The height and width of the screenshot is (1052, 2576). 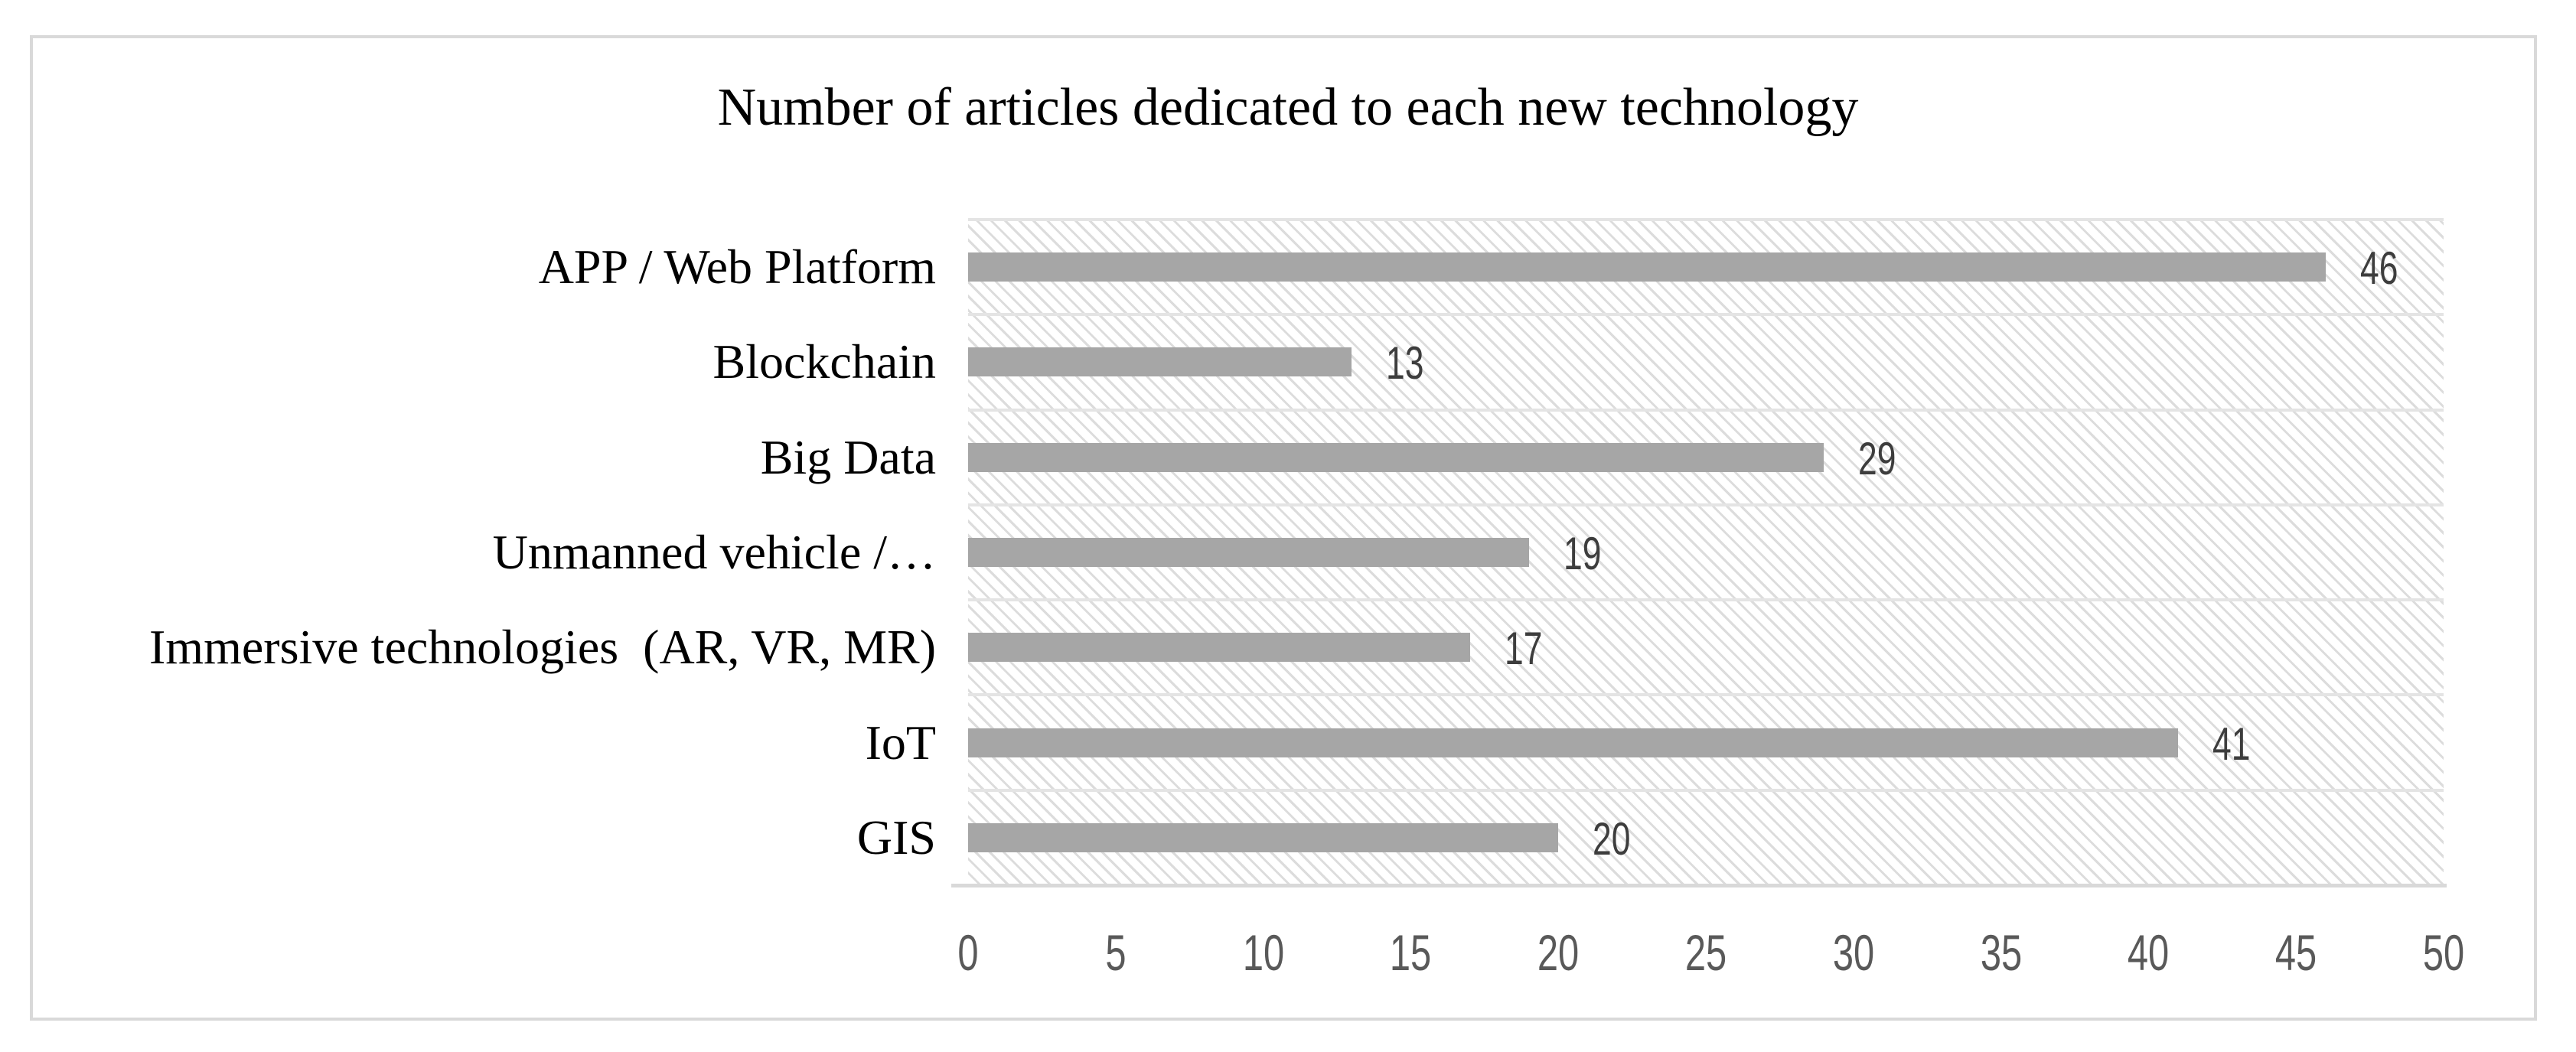 I want to click on data-label: 20, so click(x=1618, y=839).